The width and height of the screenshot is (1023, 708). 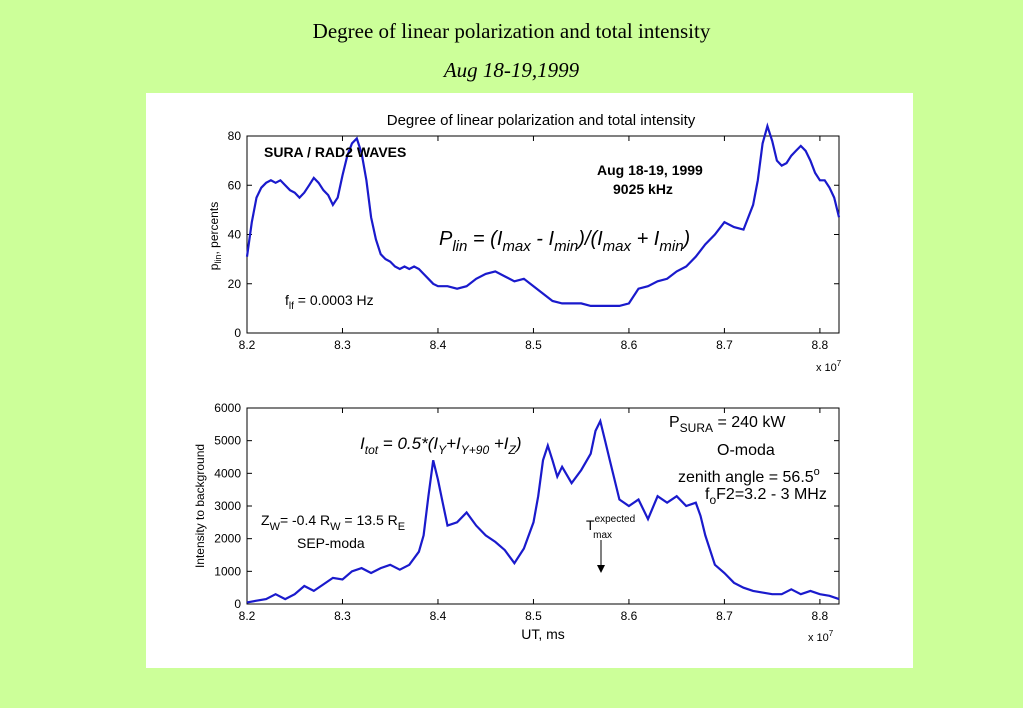 What do you see at coordinates (564, 241) in the screenshot?
I see `top-annotation-formula: Plin = (Imax - Imin)/(Imax + Imin)` at bounding box center [564, 241].